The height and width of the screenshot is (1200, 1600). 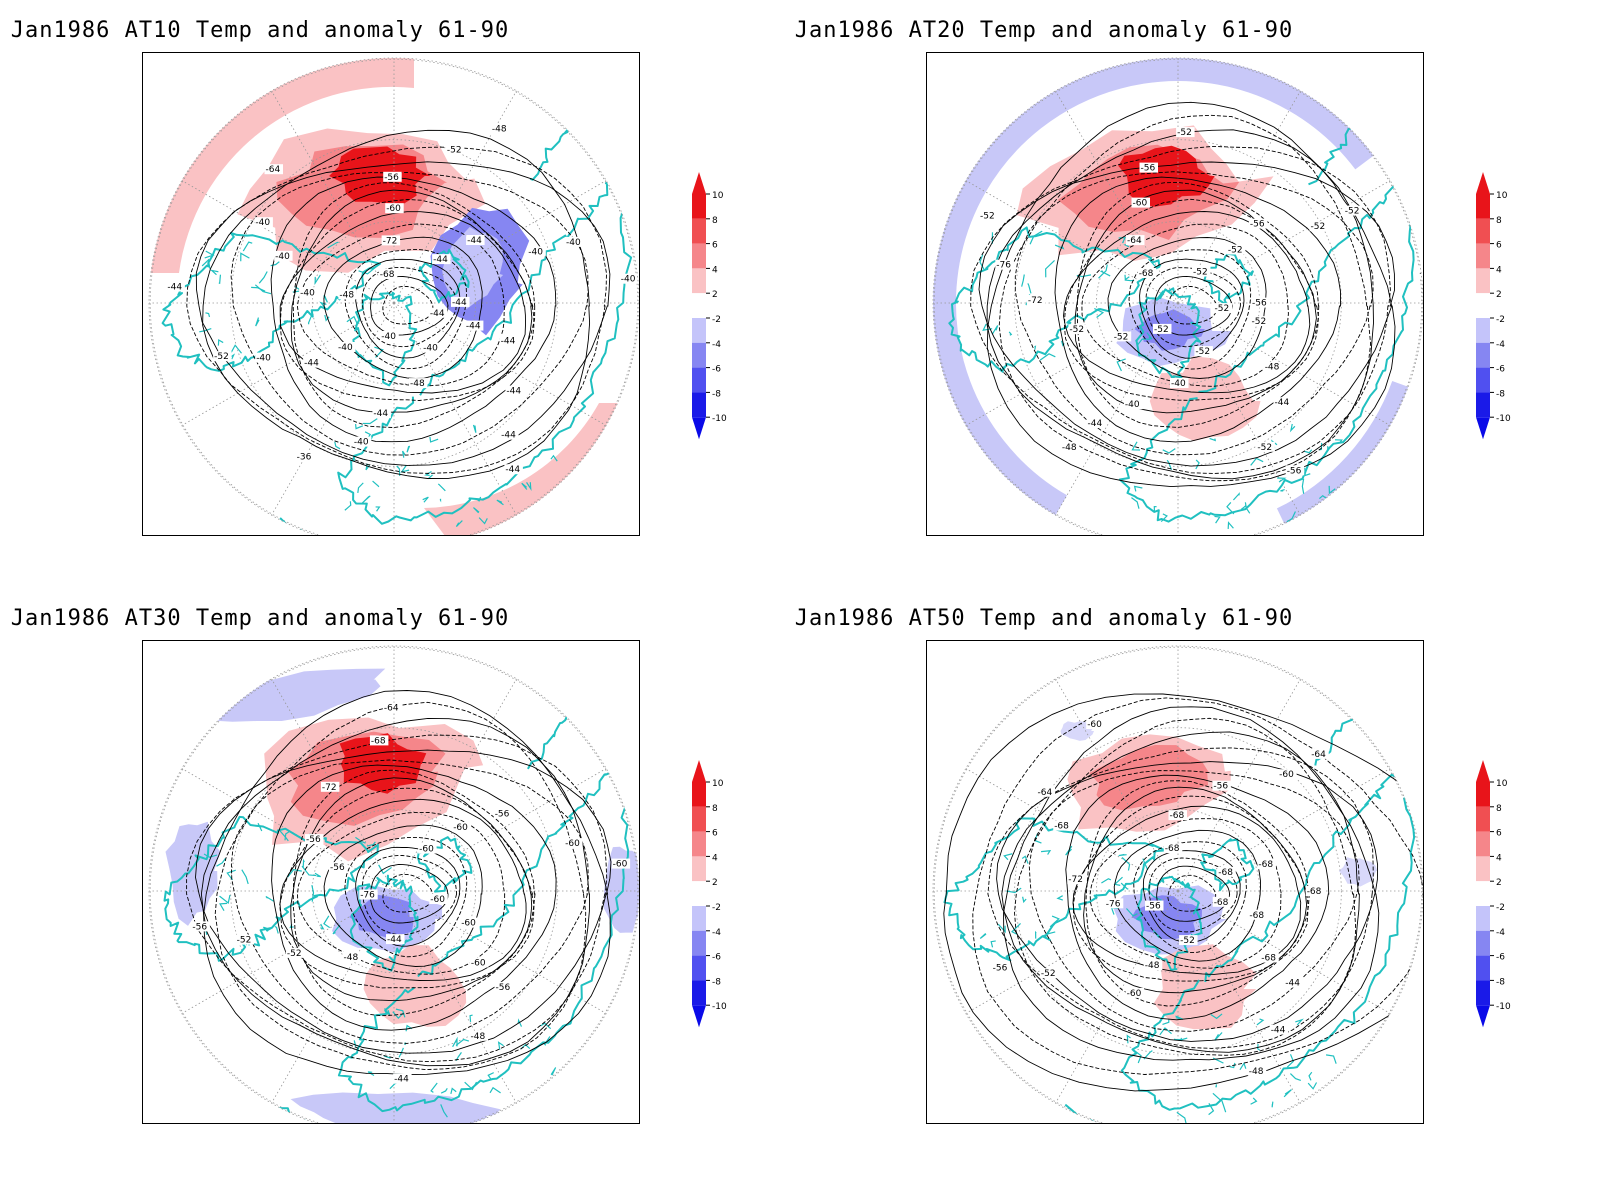 What do you see at coordinates (1483, 771) in the screenshot?
I see `colorbar-arrow-top` at bounding box center [1483, 771].